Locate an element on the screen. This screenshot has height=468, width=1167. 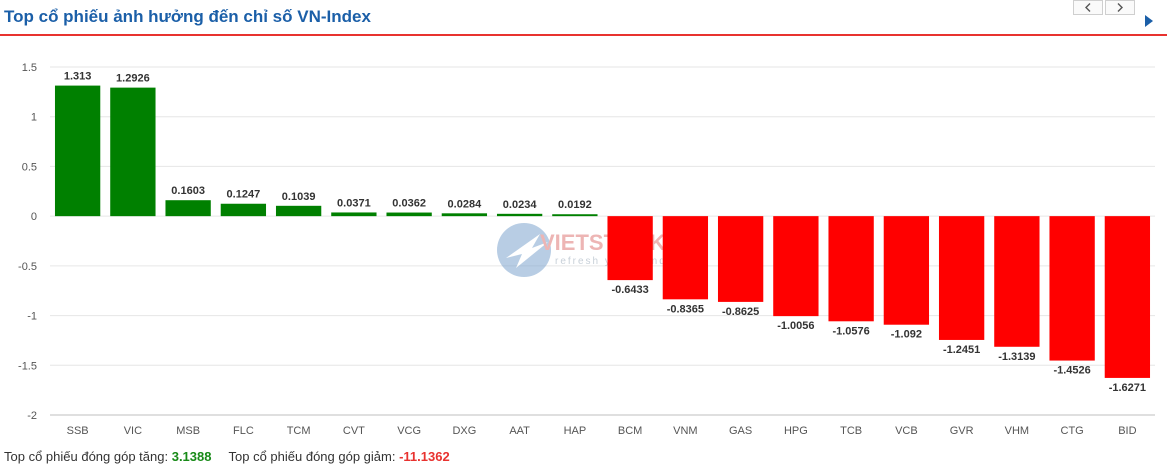
x-tick-label: TCB is located at coordinates (851, 431).